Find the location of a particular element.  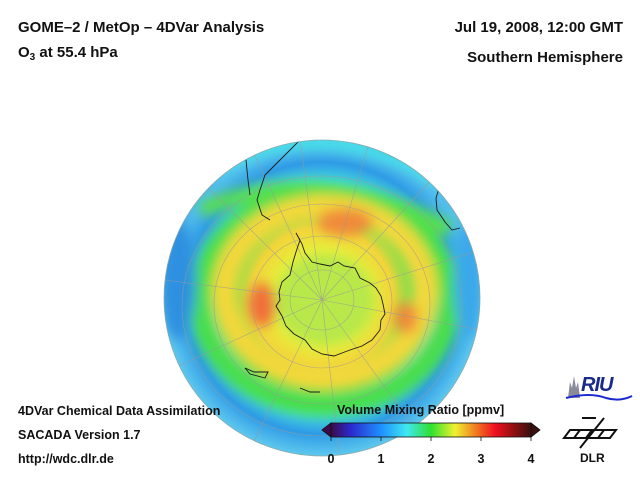

pressure-level: at 55.4 hPa is located at coordinates (76, 52).